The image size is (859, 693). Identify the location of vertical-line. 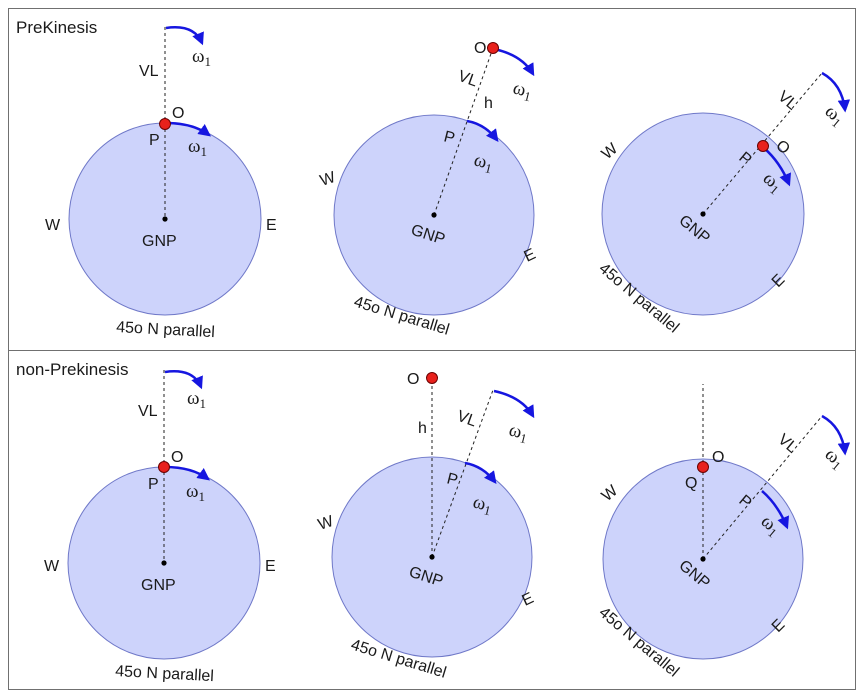
(762, 487).